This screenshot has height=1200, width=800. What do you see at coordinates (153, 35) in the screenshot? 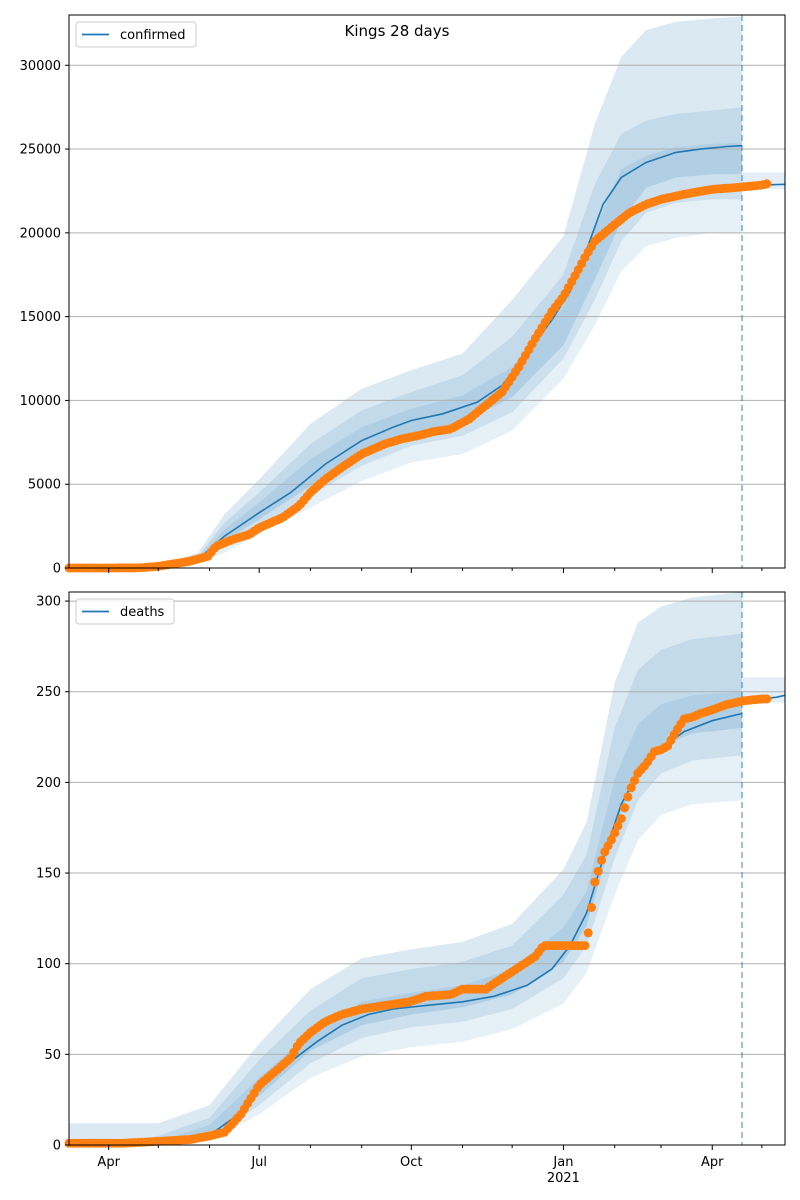
I see `legend-label-confirmed: confirmed` at bounding box center [153, 35].